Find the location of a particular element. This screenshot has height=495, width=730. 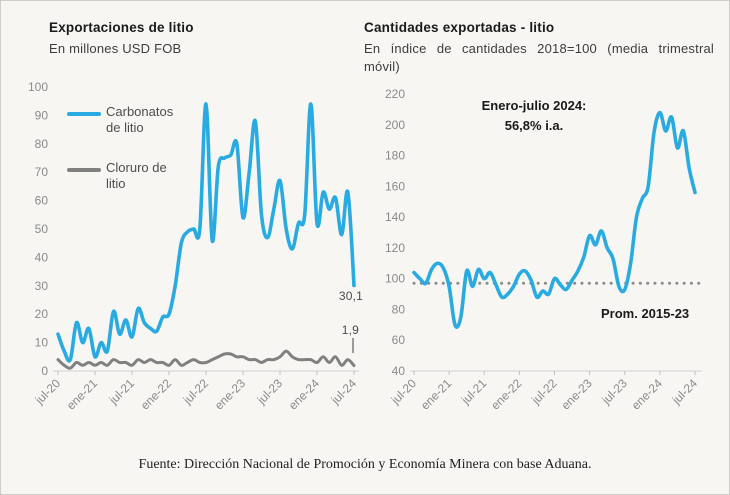

legend-carbonatos-line2: de litio is located at coordinates (125, 127).